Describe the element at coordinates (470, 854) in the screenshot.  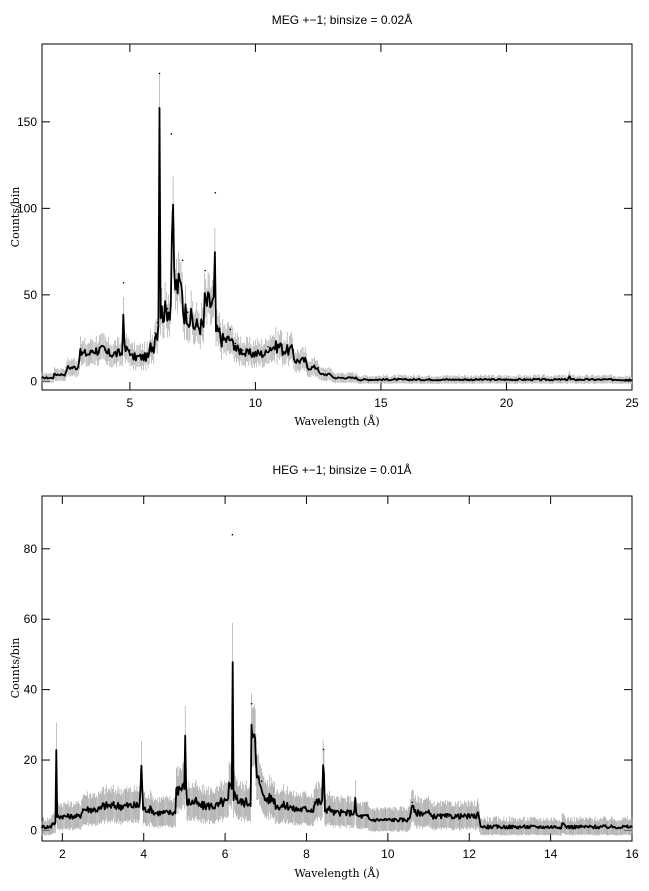
I see `x-tick-label: 12` at that location.